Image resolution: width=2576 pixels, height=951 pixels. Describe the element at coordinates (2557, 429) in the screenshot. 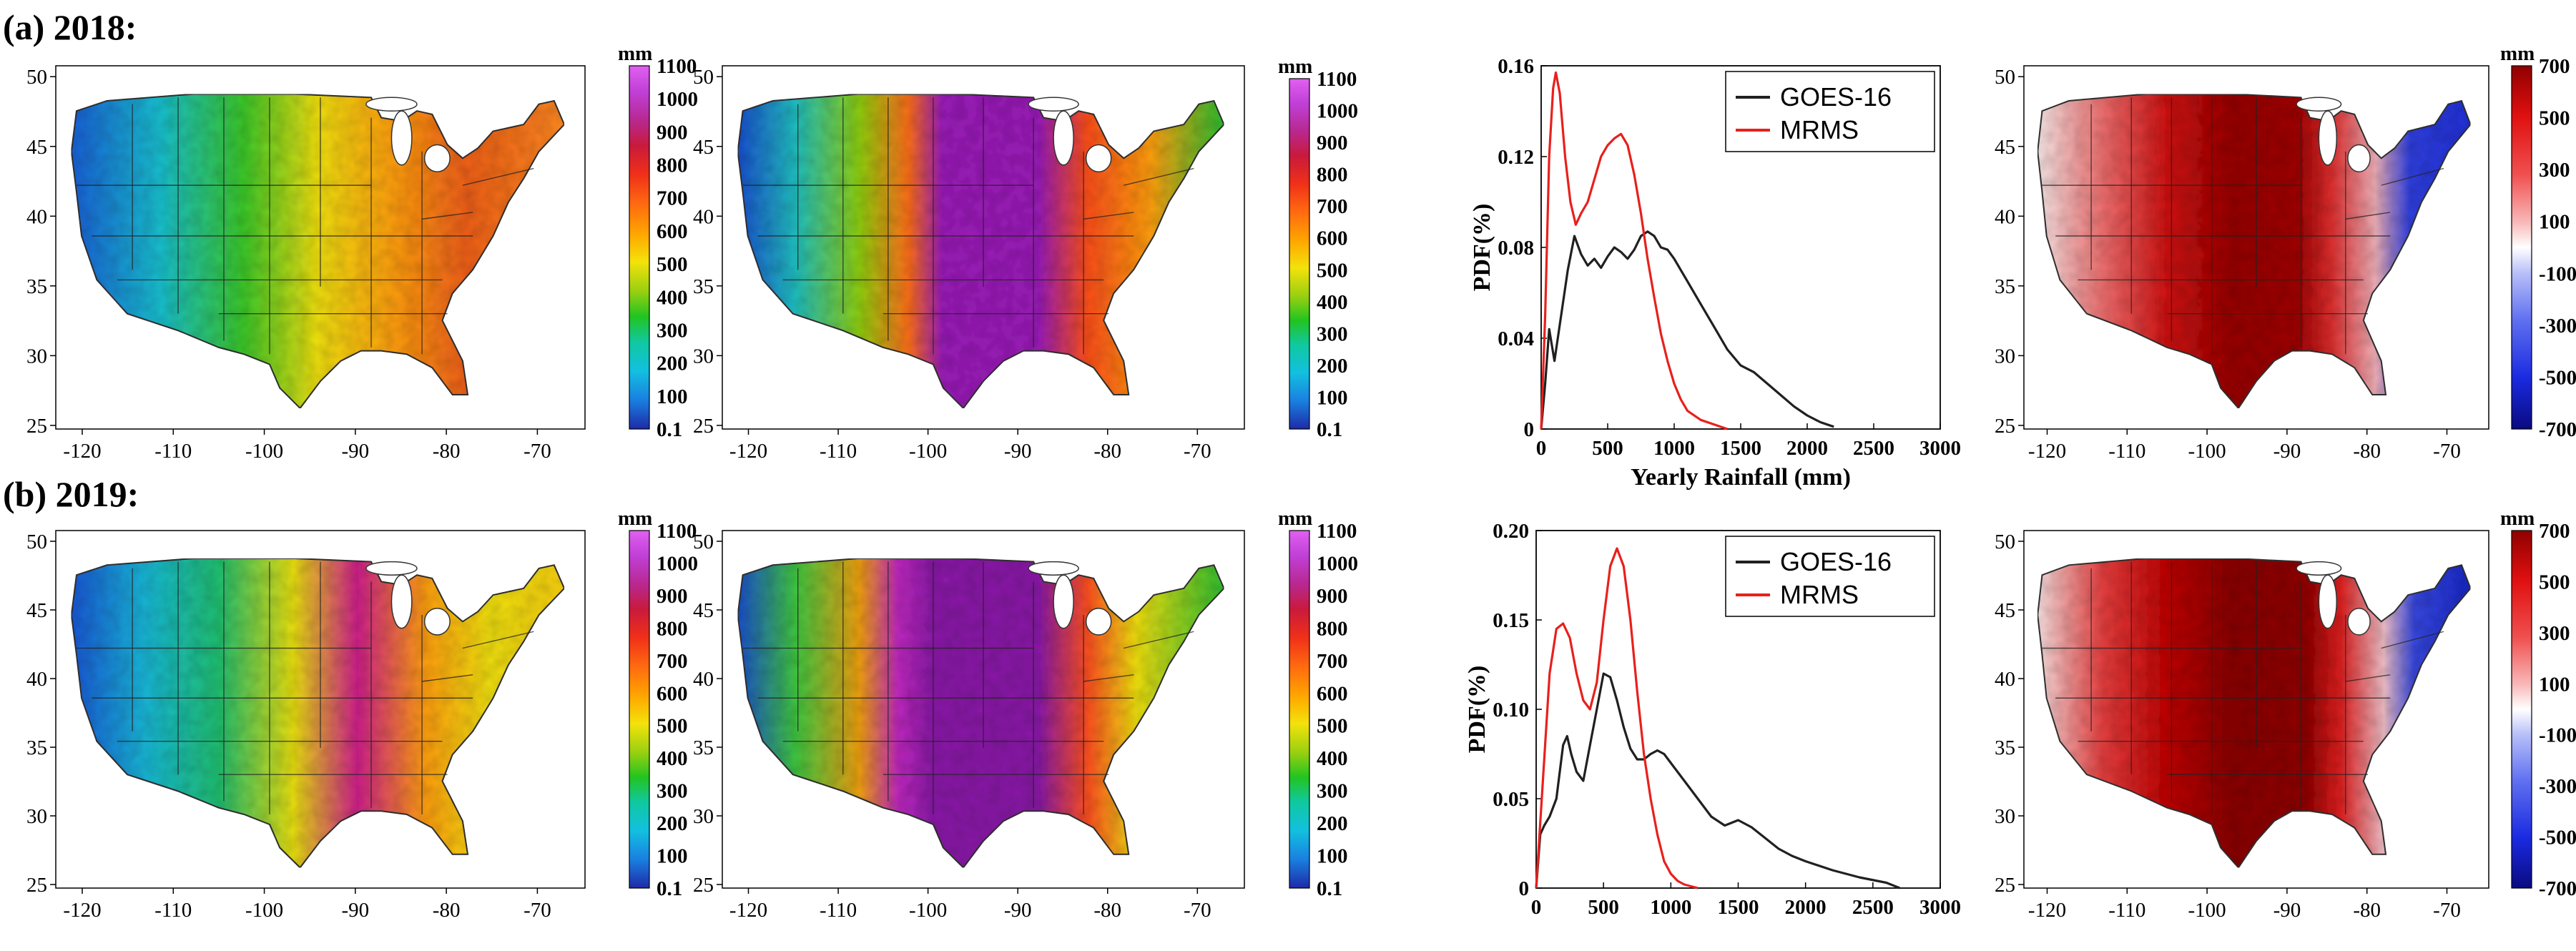

I see `colorbar-label: -700` at that location.